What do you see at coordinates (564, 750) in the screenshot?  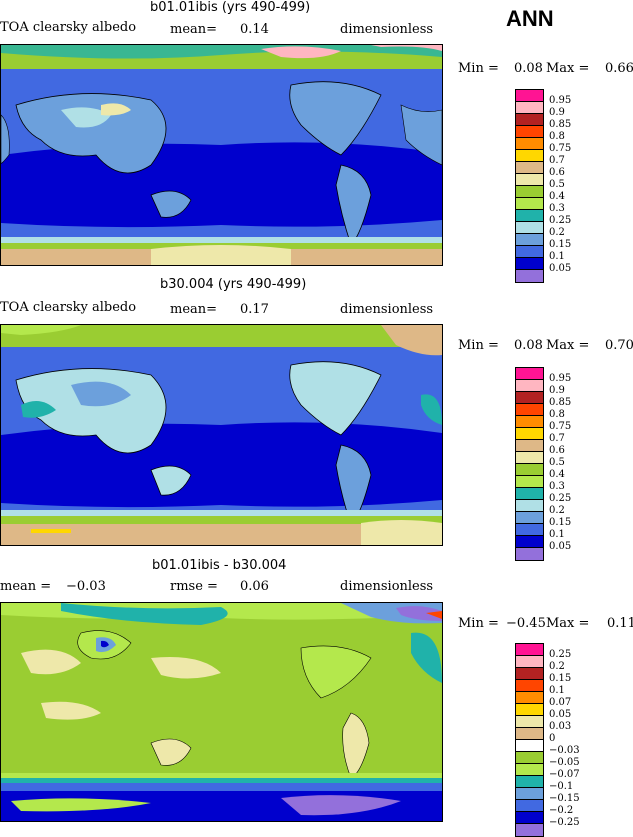 I see `colorbar-level-label: −0.03` at bounding box center [564, 750].